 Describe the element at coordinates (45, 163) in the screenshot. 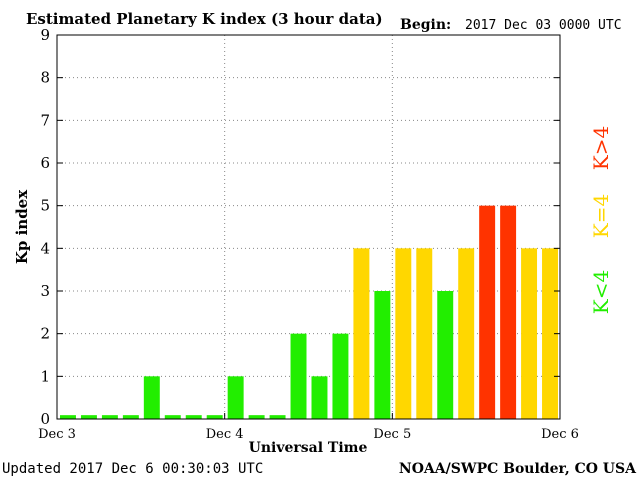

I see `y-tick-label: 6` at that location.